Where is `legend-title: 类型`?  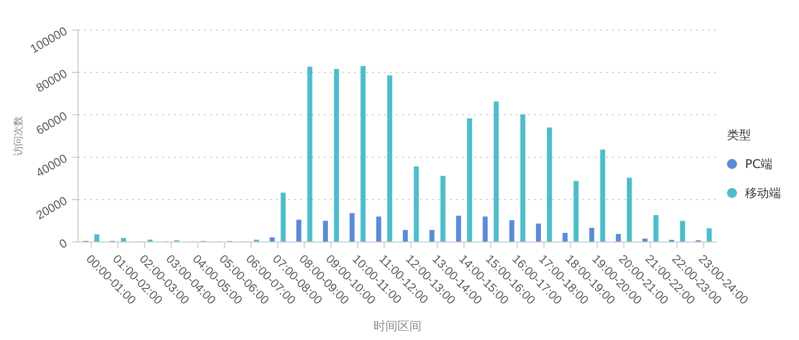 legend-title: 类型 is located at coordinates (739, 135).